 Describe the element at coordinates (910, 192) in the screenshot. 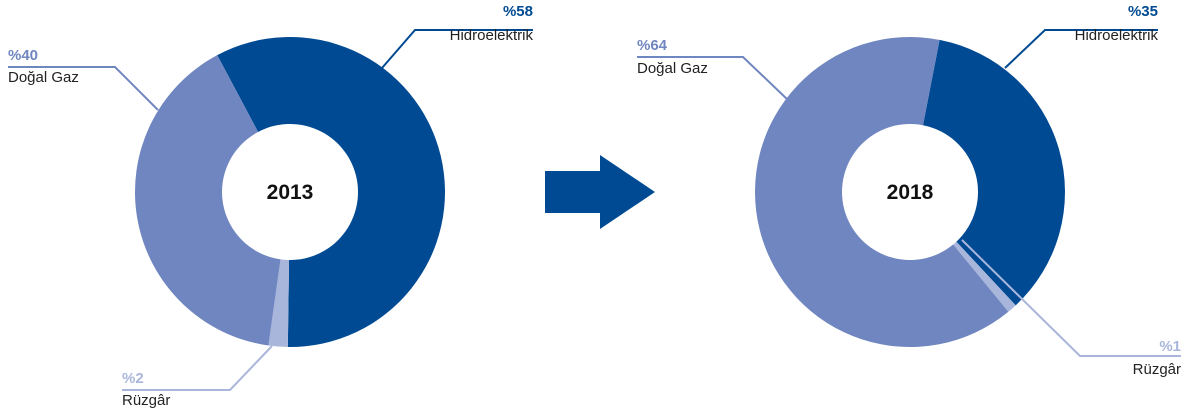

I see `center-title: 2018` at that location.